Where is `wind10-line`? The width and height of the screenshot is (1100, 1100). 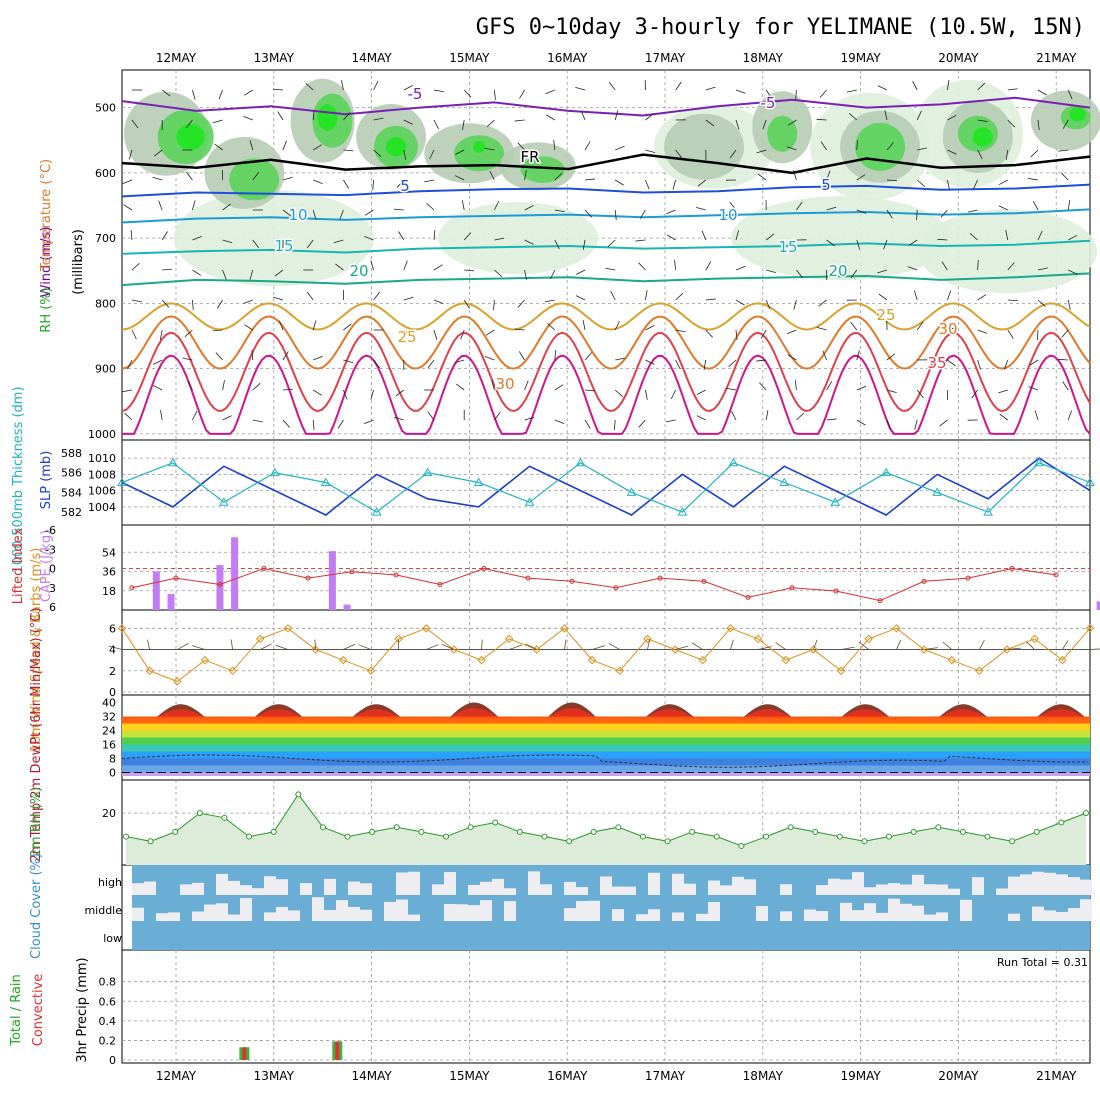 wind10-line is located at coordinates (606, 654).